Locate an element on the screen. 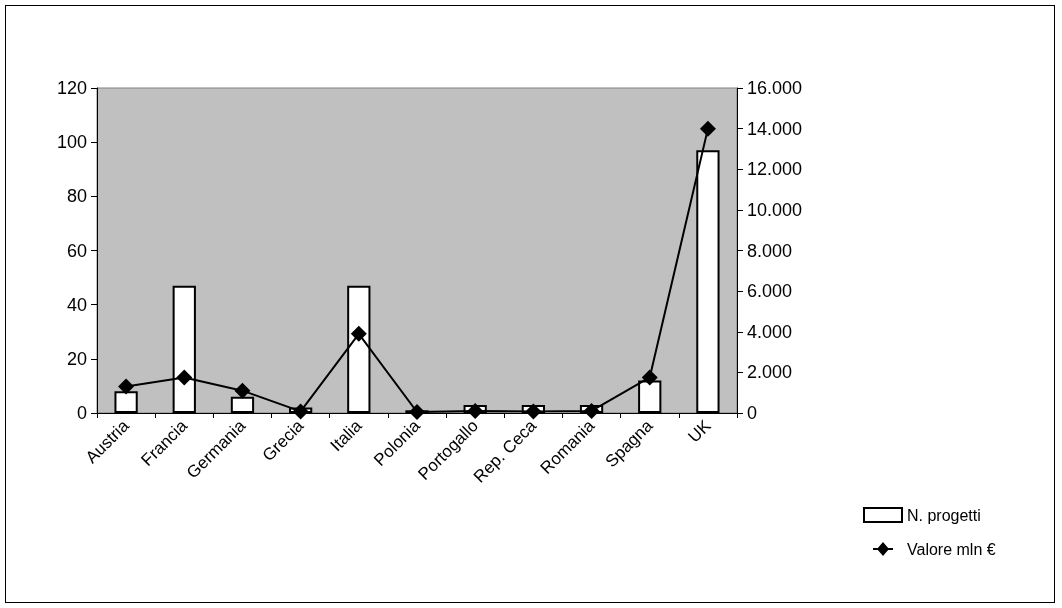  y2-tick-label: 14.000 is located at coordinates (775, 128).